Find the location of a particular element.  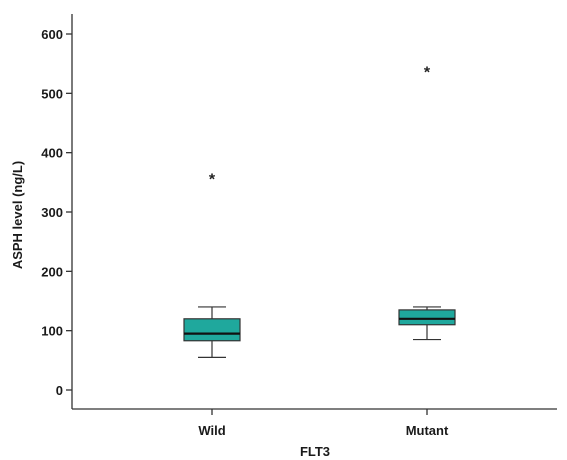

y-tick-label: 200 is located at coordinates (52, 271).